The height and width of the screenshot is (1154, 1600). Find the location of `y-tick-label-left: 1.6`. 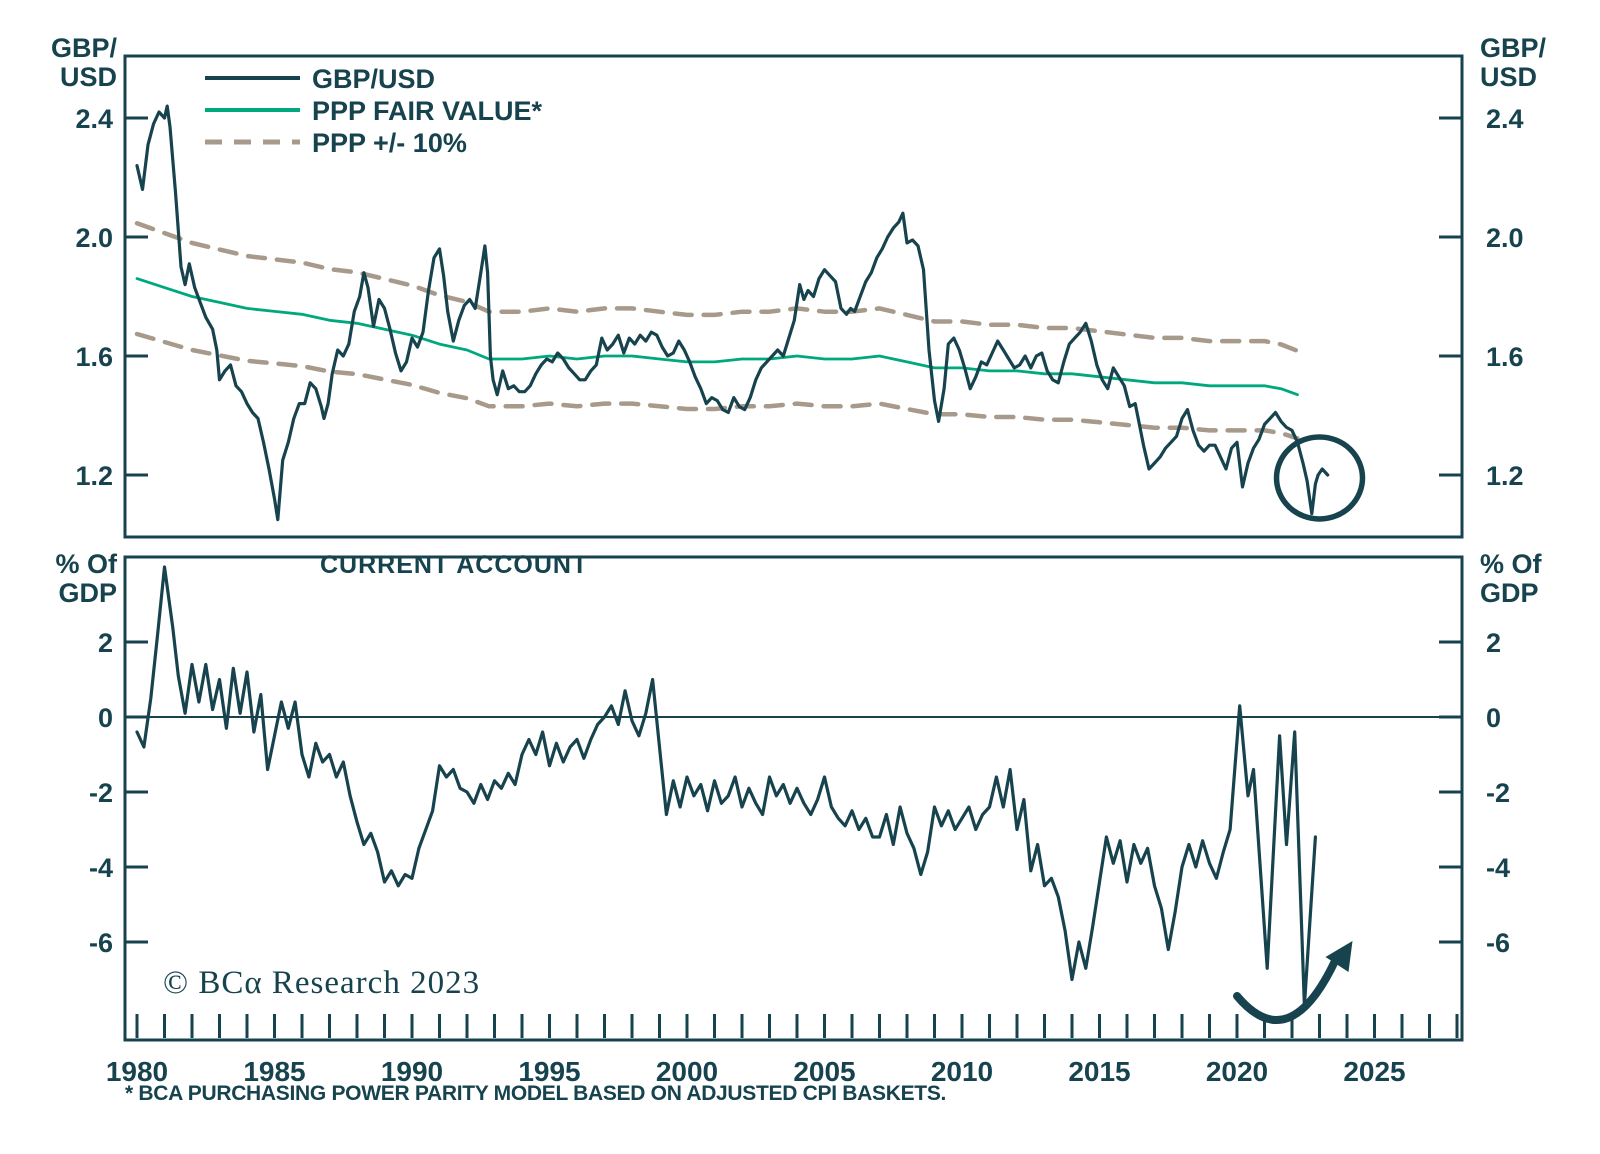

y-tick-label-left: 1.6 is located at coordinates (94, 357).